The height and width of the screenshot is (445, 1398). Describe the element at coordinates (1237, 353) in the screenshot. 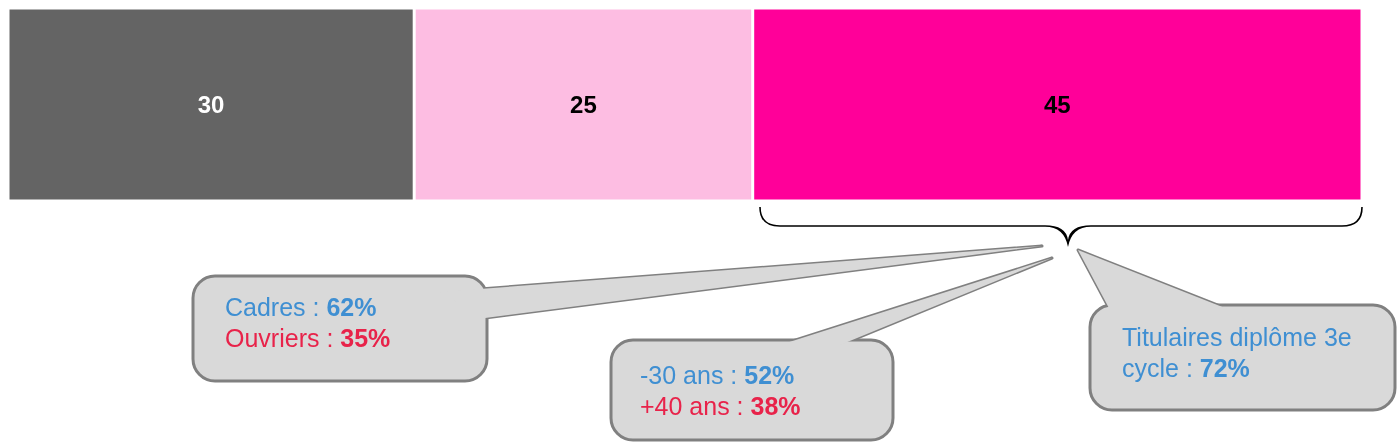

I see `text: Titulaires diplôme 3e cycle : 72%` at that location.